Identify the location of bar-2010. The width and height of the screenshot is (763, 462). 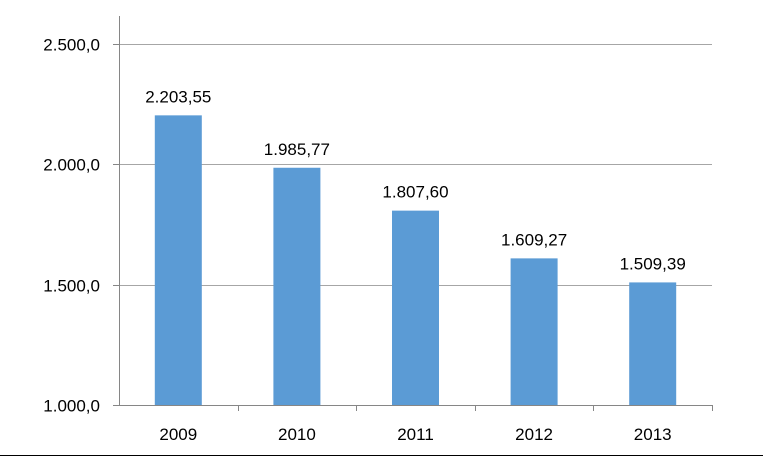
(297, 286).